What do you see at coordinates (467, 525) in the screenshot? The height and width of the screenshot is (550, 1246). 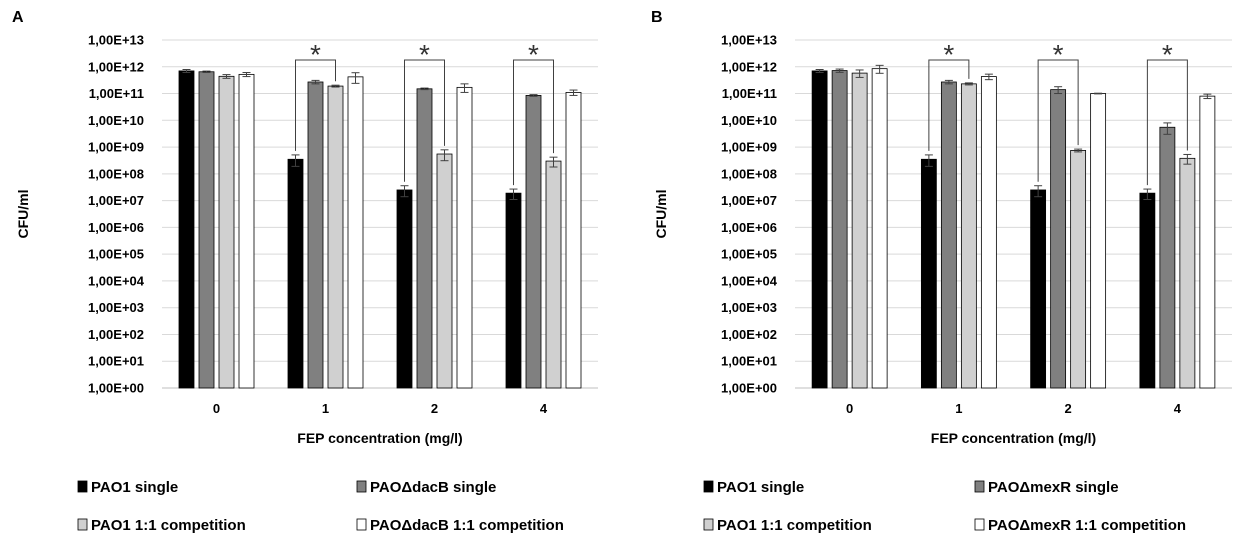 I see `legend-label: PAOΔdacB 1:1 competition` at bounding box center [467, 525].